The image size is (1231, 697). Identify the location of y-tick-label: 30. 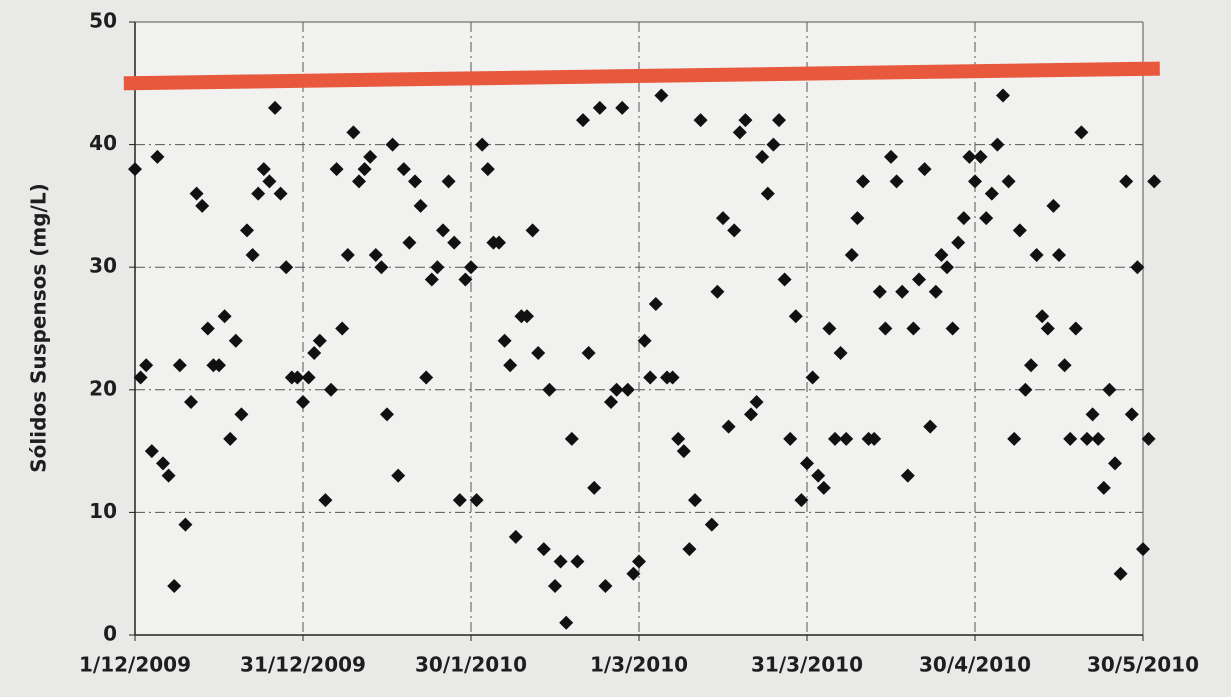
(103, 266).